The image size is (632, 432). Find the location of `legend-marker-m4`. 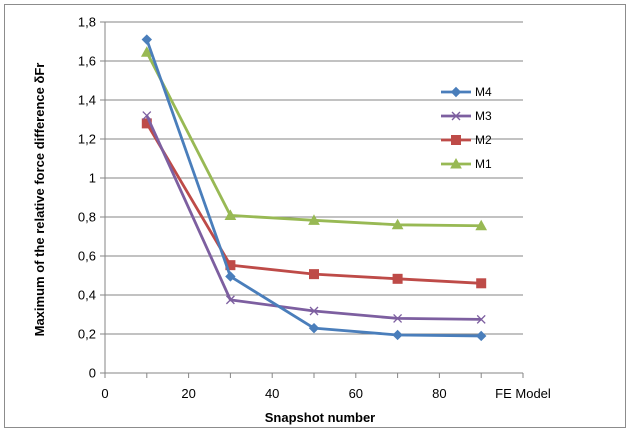

legend-marker-m4 is located at coordinates (456, 92).